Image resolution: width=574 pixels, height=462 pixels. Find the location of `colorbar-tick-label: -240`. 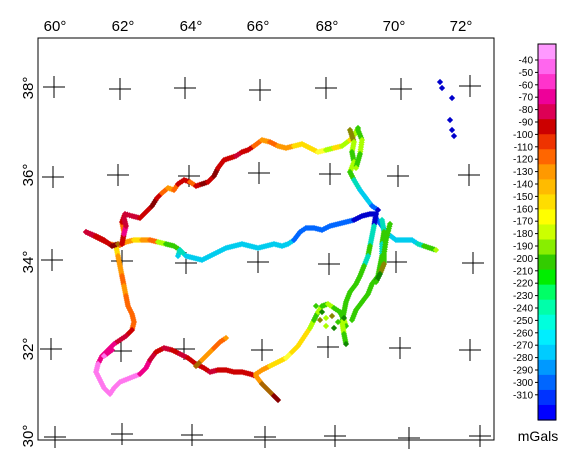

colorbar-tick-label: -240 is located at coordinates (523, 309).